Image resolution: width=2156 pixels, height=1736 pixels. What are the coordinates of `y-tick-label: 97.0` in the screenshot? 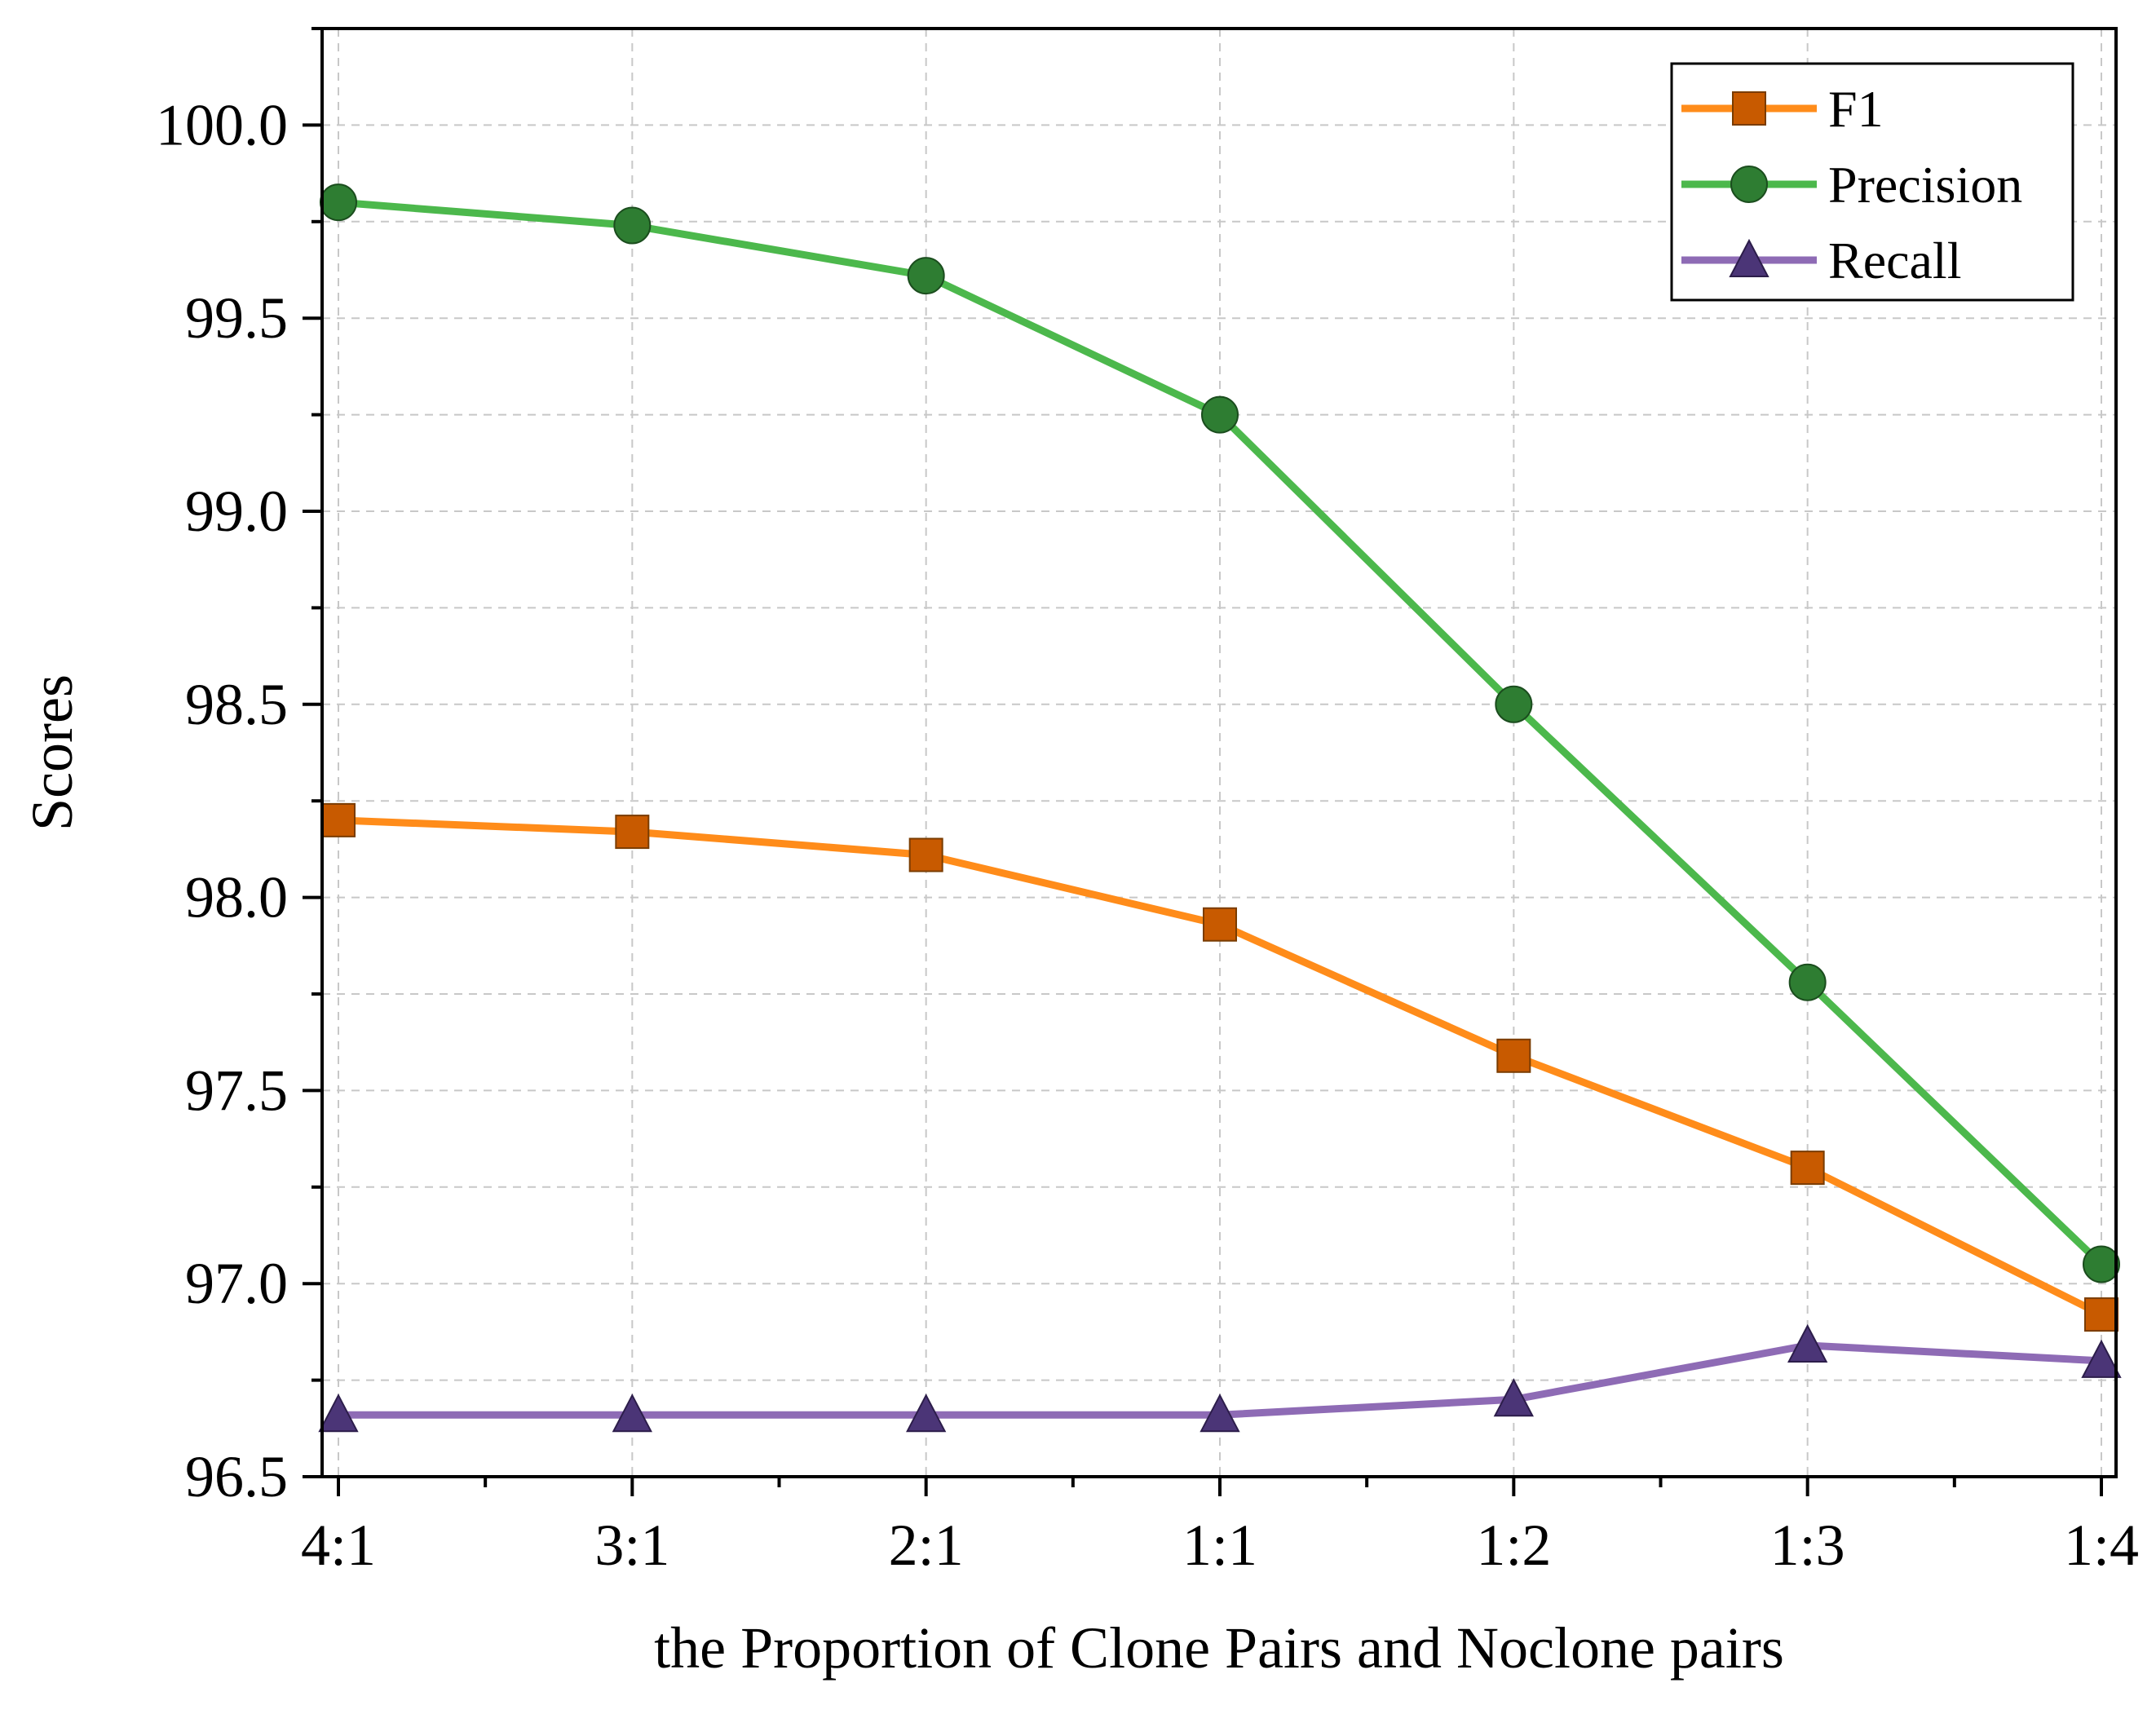 It's located at (236, 1283).